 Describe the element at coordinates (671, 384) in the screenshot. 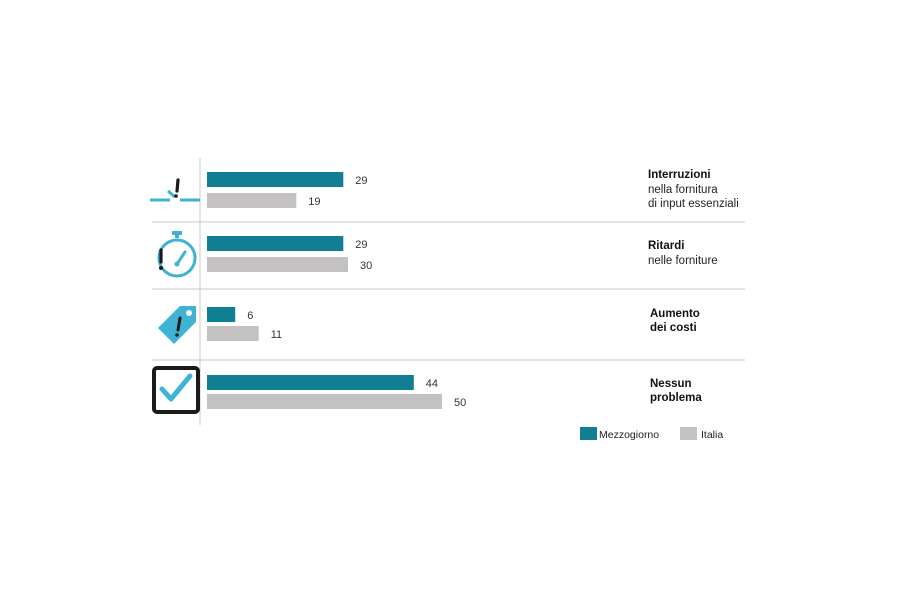

I see `category-label-nessun: Nessun` at that location.